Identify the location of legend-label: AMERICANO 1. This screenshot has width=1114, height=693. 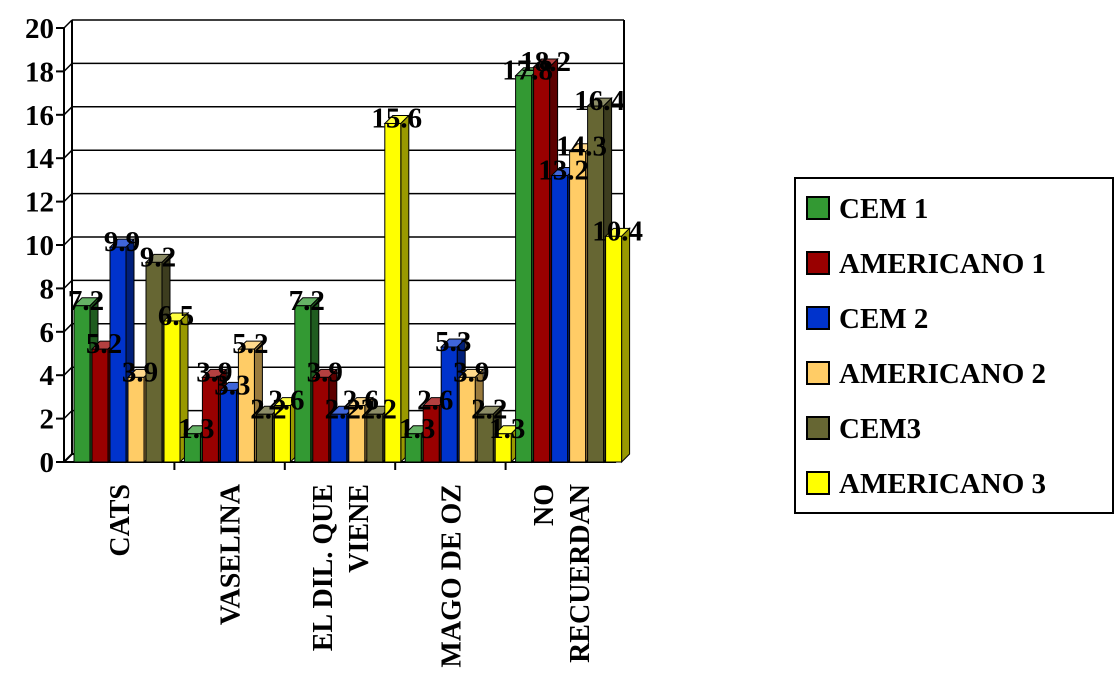
(942, 264).